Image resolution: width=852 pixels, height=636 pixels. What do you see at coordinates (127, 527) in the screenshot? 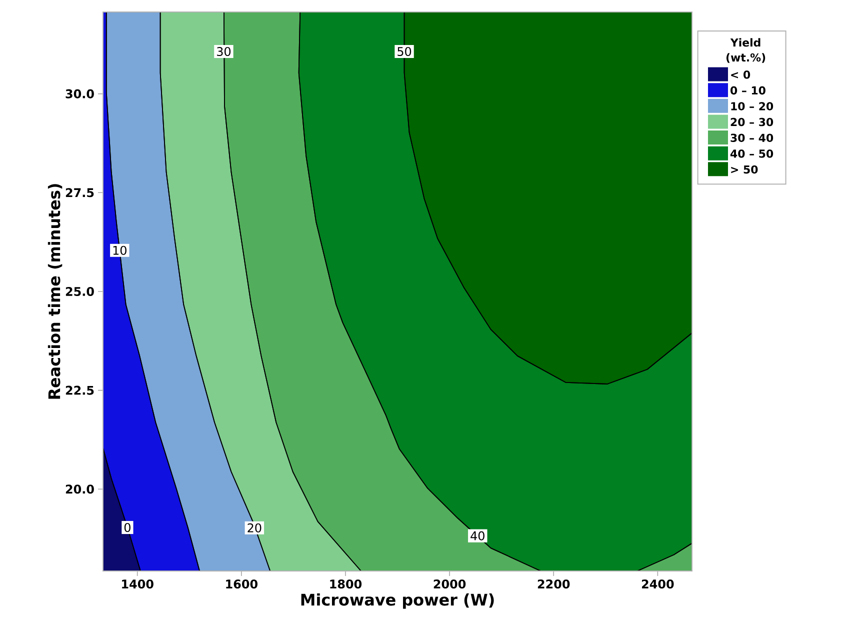
I see `annotation: 0` at bounding box center [127, 527].